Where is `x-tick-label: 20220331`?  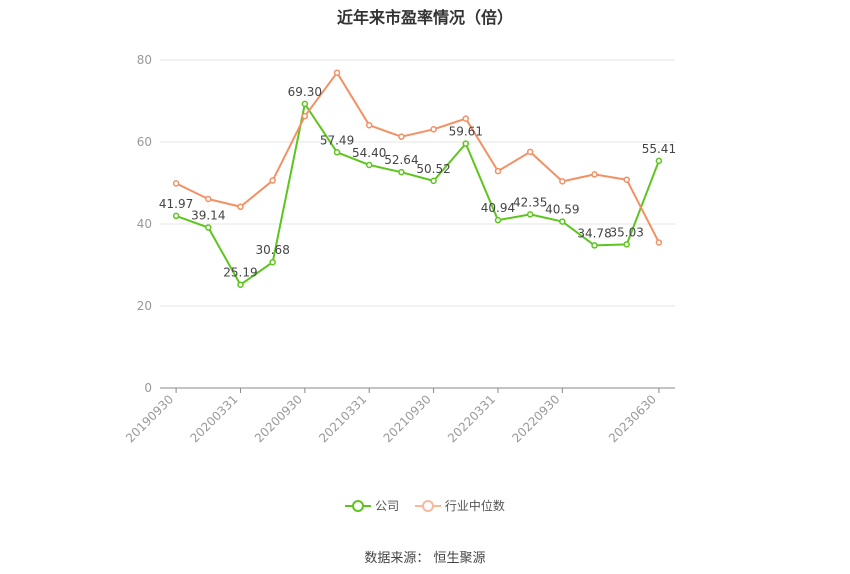
x-tick-label: 20220331 is located at coordinates (471, 418).